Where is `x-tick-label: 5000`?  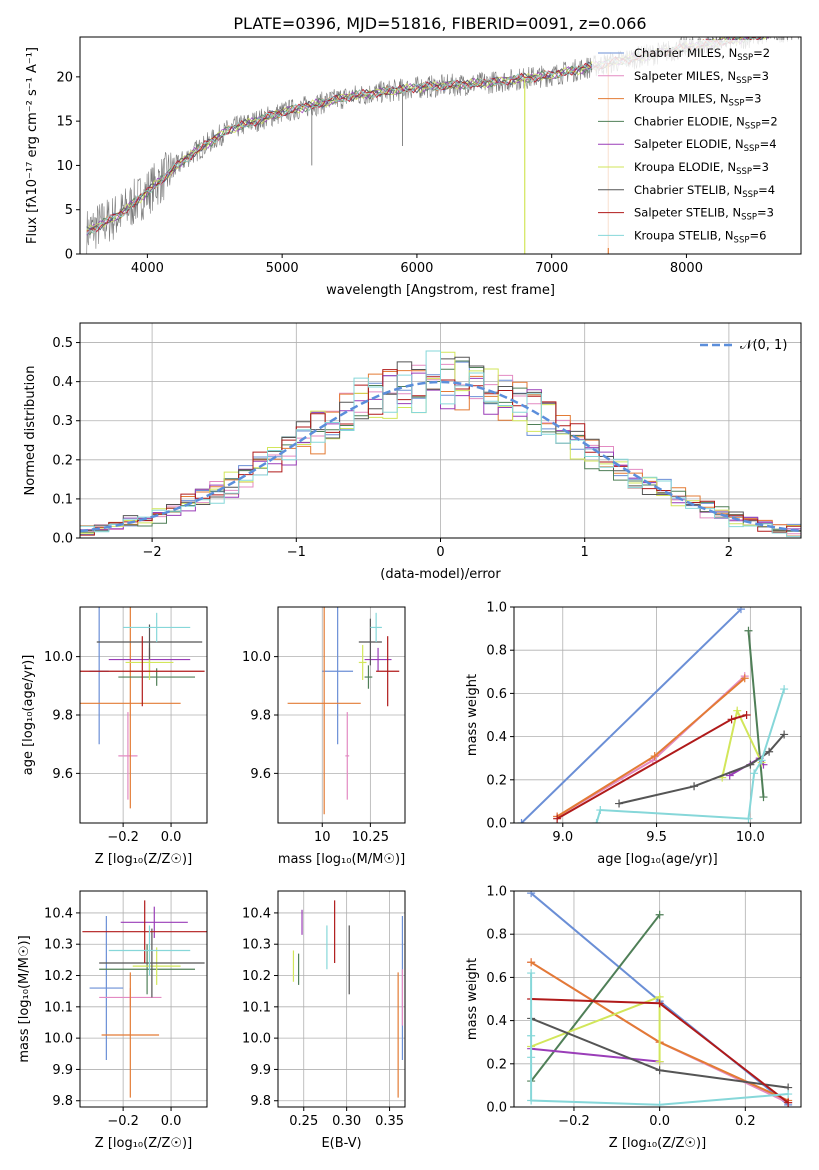
x-tick-label: 5000 is located at coordinates (282, 268).